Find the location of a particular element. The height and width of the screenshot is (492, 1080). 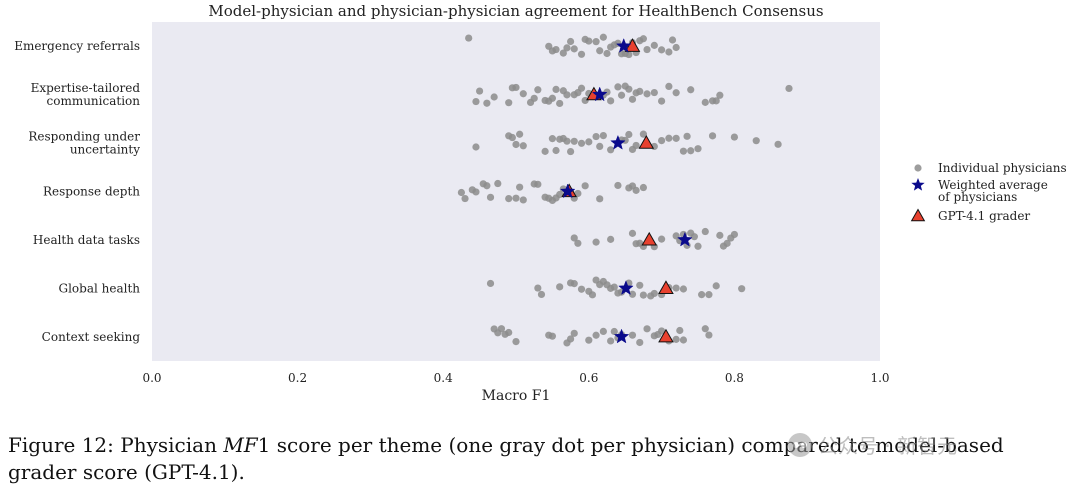

category-label: Health data tasks is located at coordinates (86, 240).